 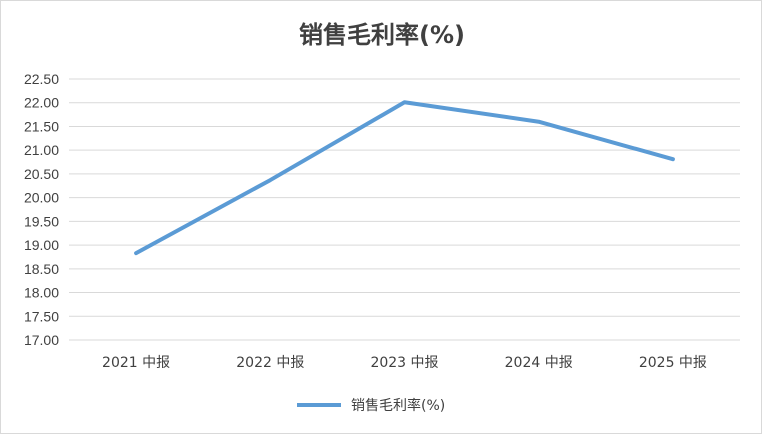 I want to click on legend: 销售毛利率(%), so click(x=371, y=405).